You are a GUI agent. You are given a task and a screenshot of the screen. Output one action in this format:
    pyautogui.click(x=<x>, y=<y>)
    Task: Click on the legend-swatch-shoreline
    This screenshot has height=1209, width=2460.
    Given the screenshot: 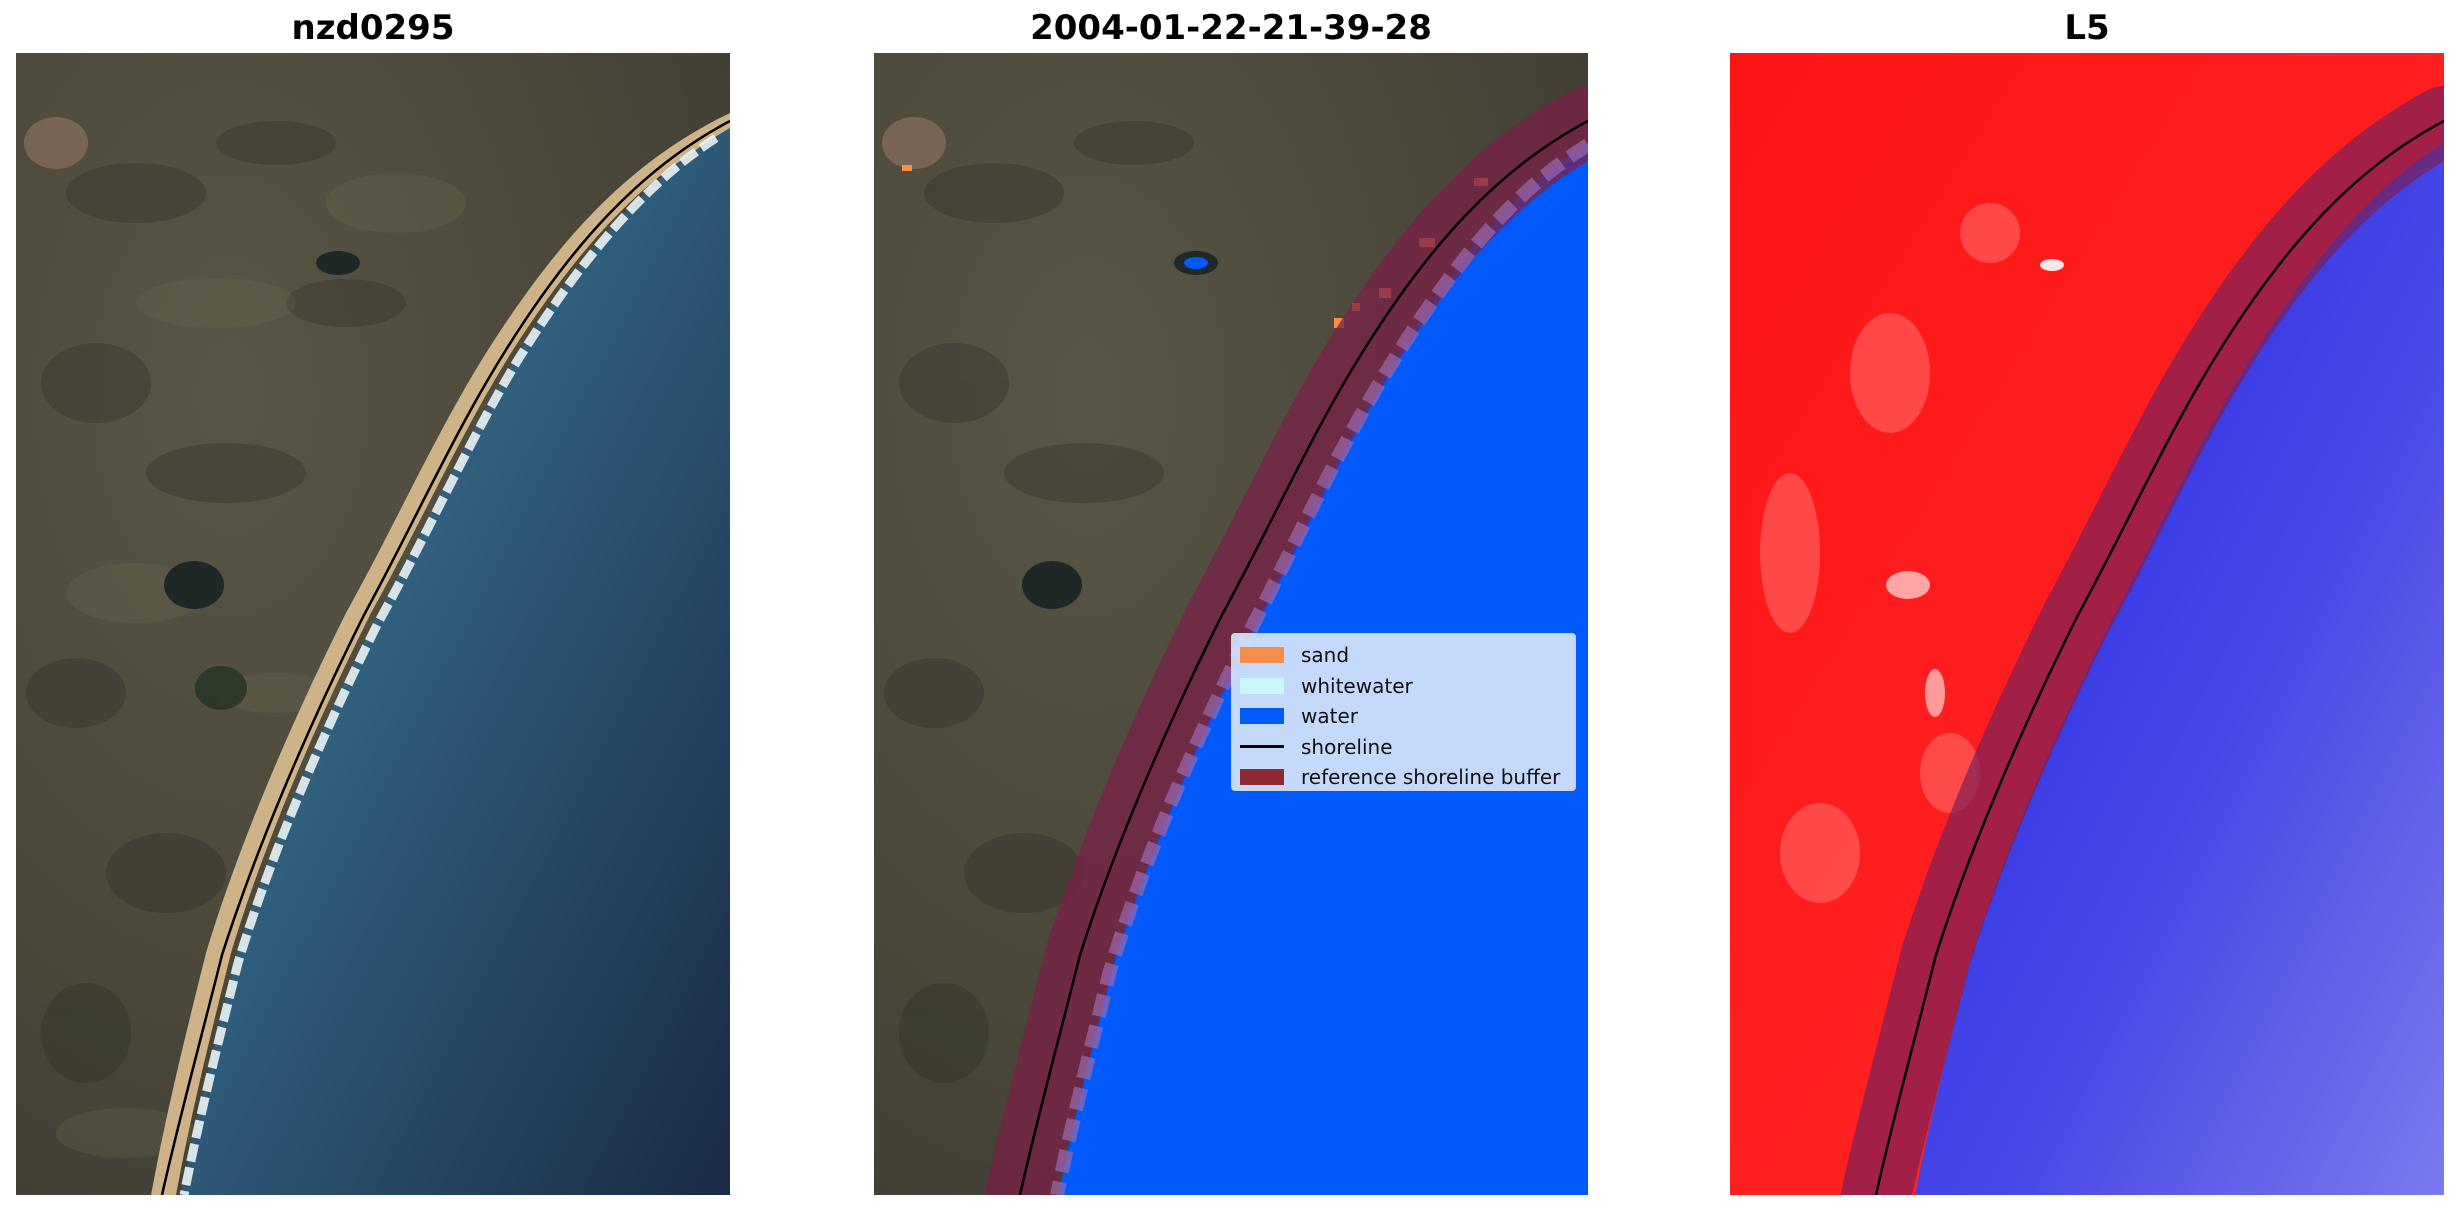 What is the action you would take?
    pyautogui.click(x=1262, y=747)
    